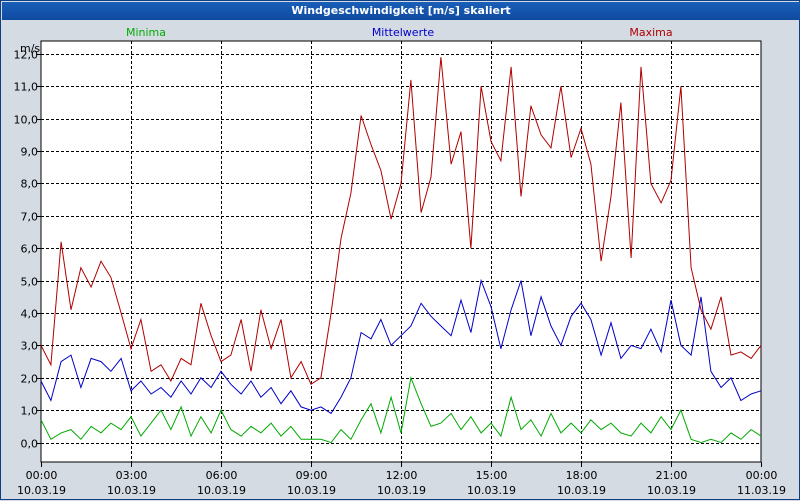  I want to click on y-tick-label: 3,0, so click(30, 346).